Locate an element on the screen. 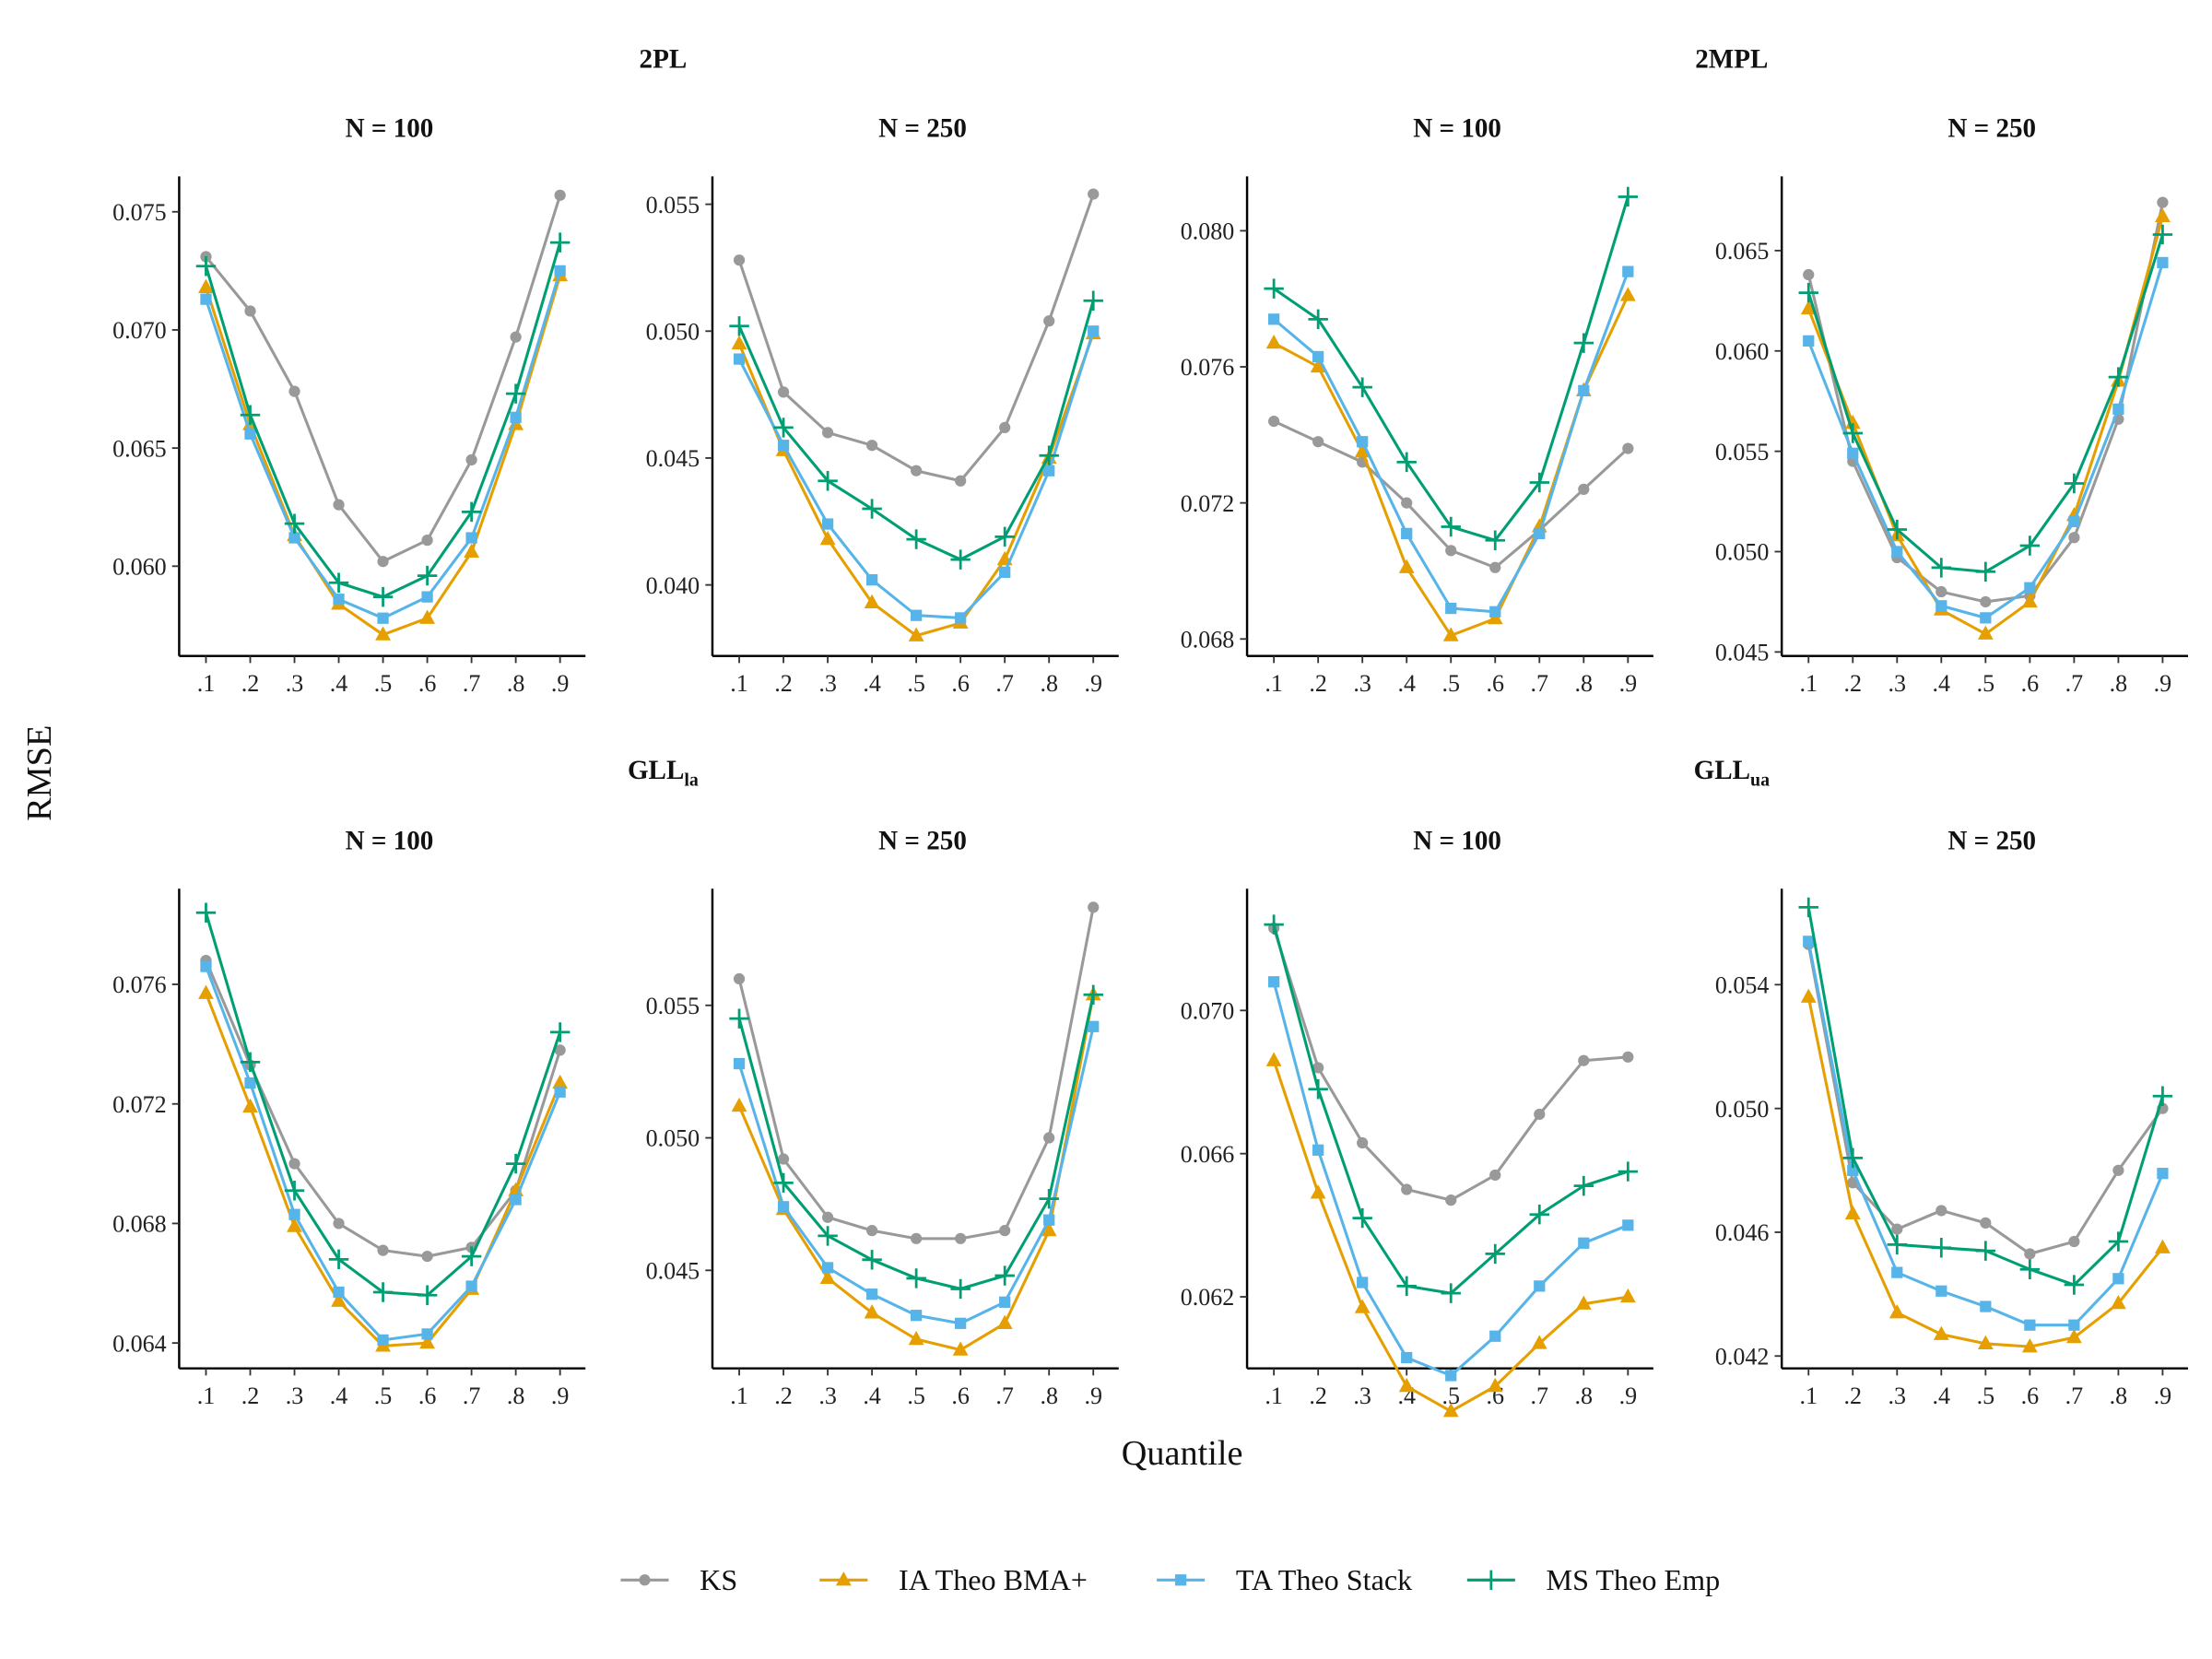 The height and width of the screenshot is (1659, 2212). y-tick-label: 0.050 is located at coordinates (673, 331).